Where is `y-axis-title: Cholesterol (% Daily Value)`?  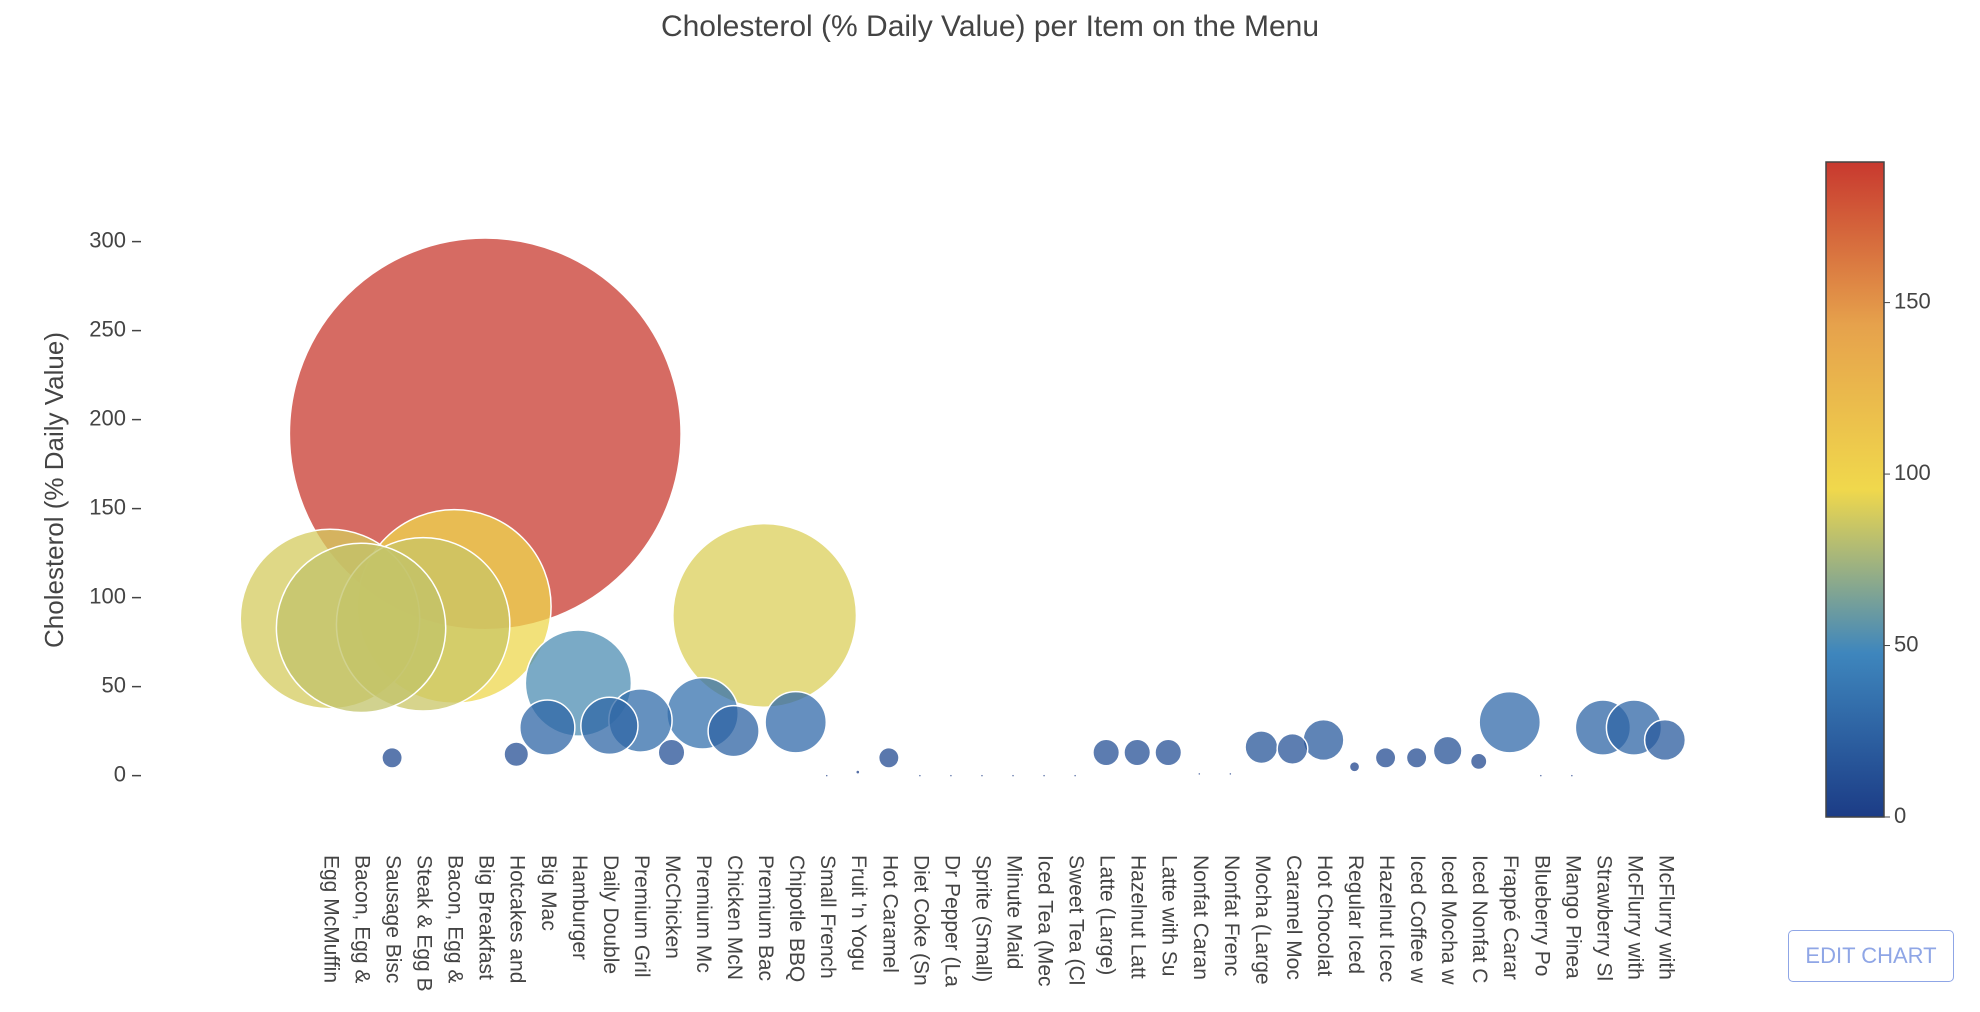 y-axis-title: Cholesterol (% Daily Value) is located at coordinates (54, 490).